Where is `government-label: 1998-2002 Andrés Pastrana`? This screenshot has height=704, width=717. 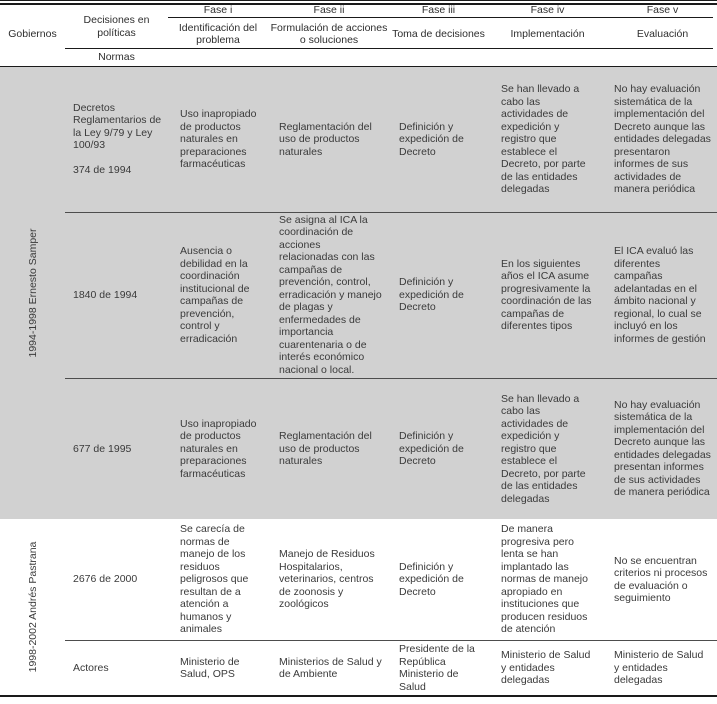
government-label: 1998-2002 Andrés Pastrana is located at coordinates (32, 607).